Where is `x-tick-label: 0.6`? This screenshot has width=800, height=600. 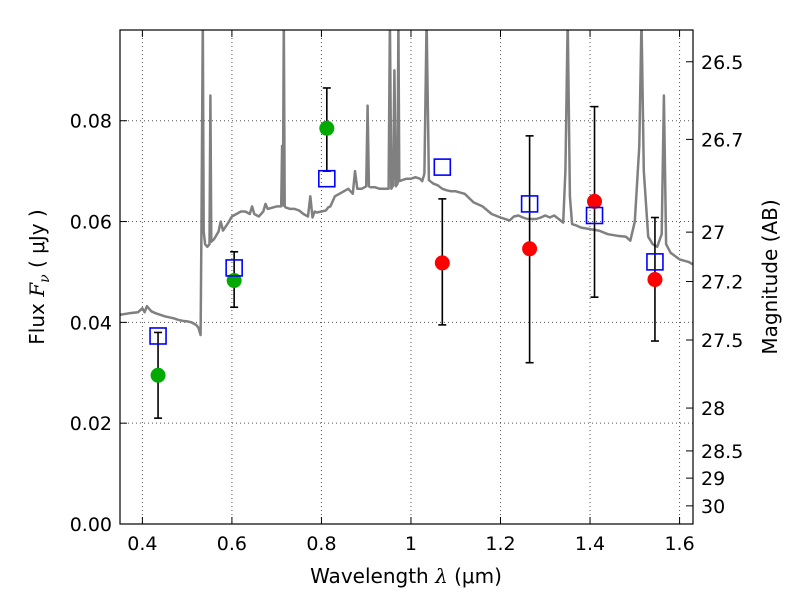
x-tick-label: 0.6 is located at coordinates (232, 544).